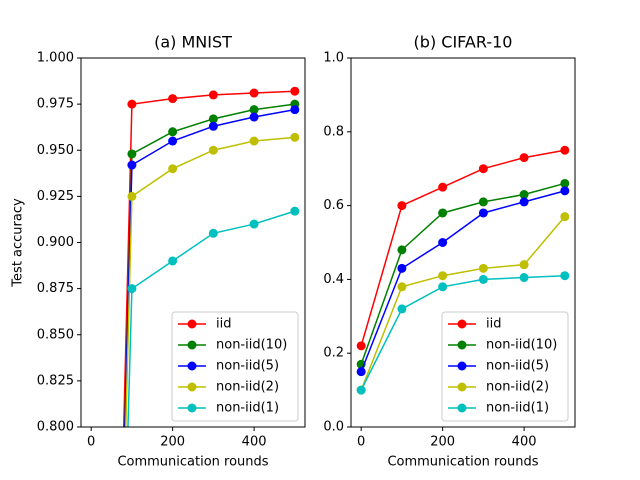 The height and width of the screenshot is (480, 640). I want to click on y-tick-label: 1.0, so click(333, 58).